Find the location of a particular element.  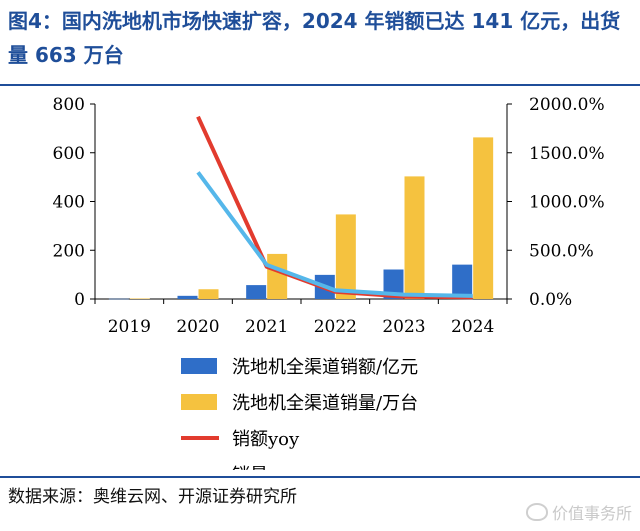

x-tick-label: 2020 is located at coordinates (197, 327).